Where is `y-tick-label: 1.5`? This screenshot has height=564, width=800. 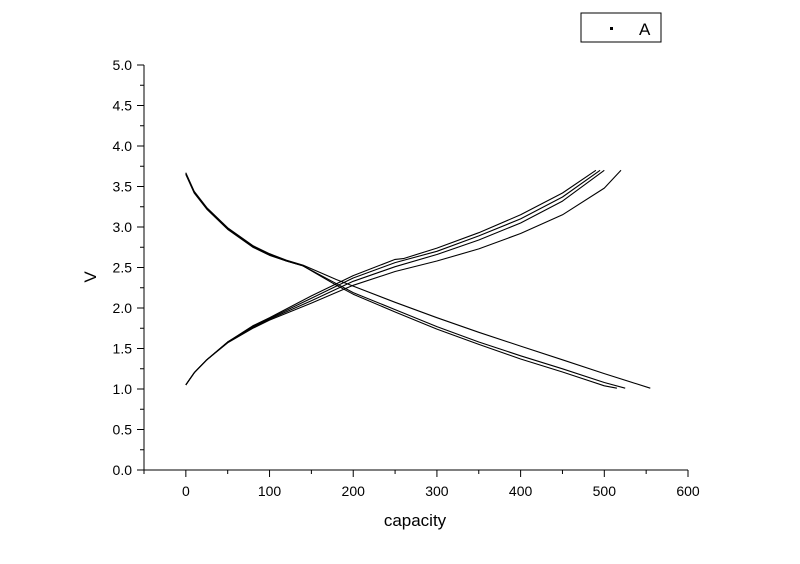
y-tick-label: 1.5 is located at coordinates (123, 349).